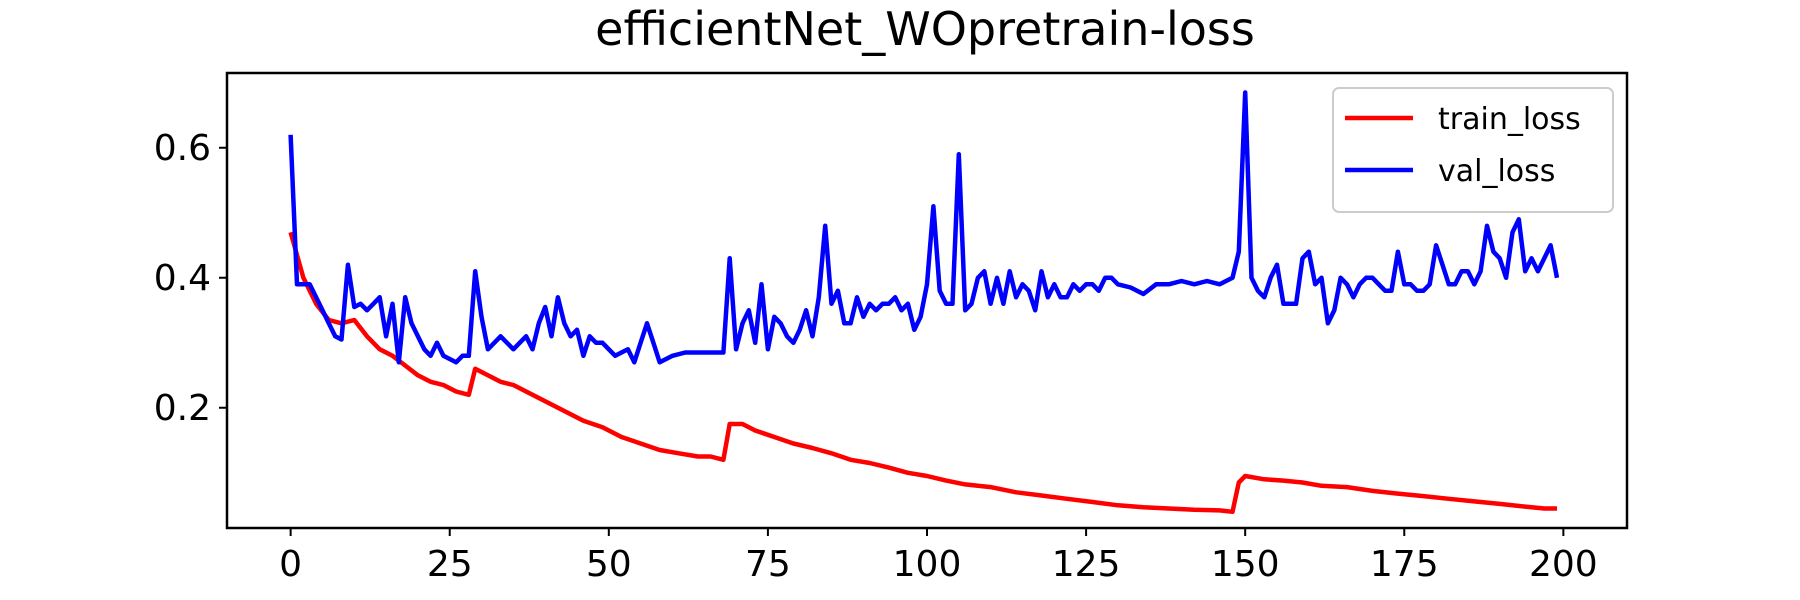 This screenshot has width=1800, height=600. Describe the element at coordinates (1496, 171) in the screenshot. I see `legend-label: val_loss` at that location.